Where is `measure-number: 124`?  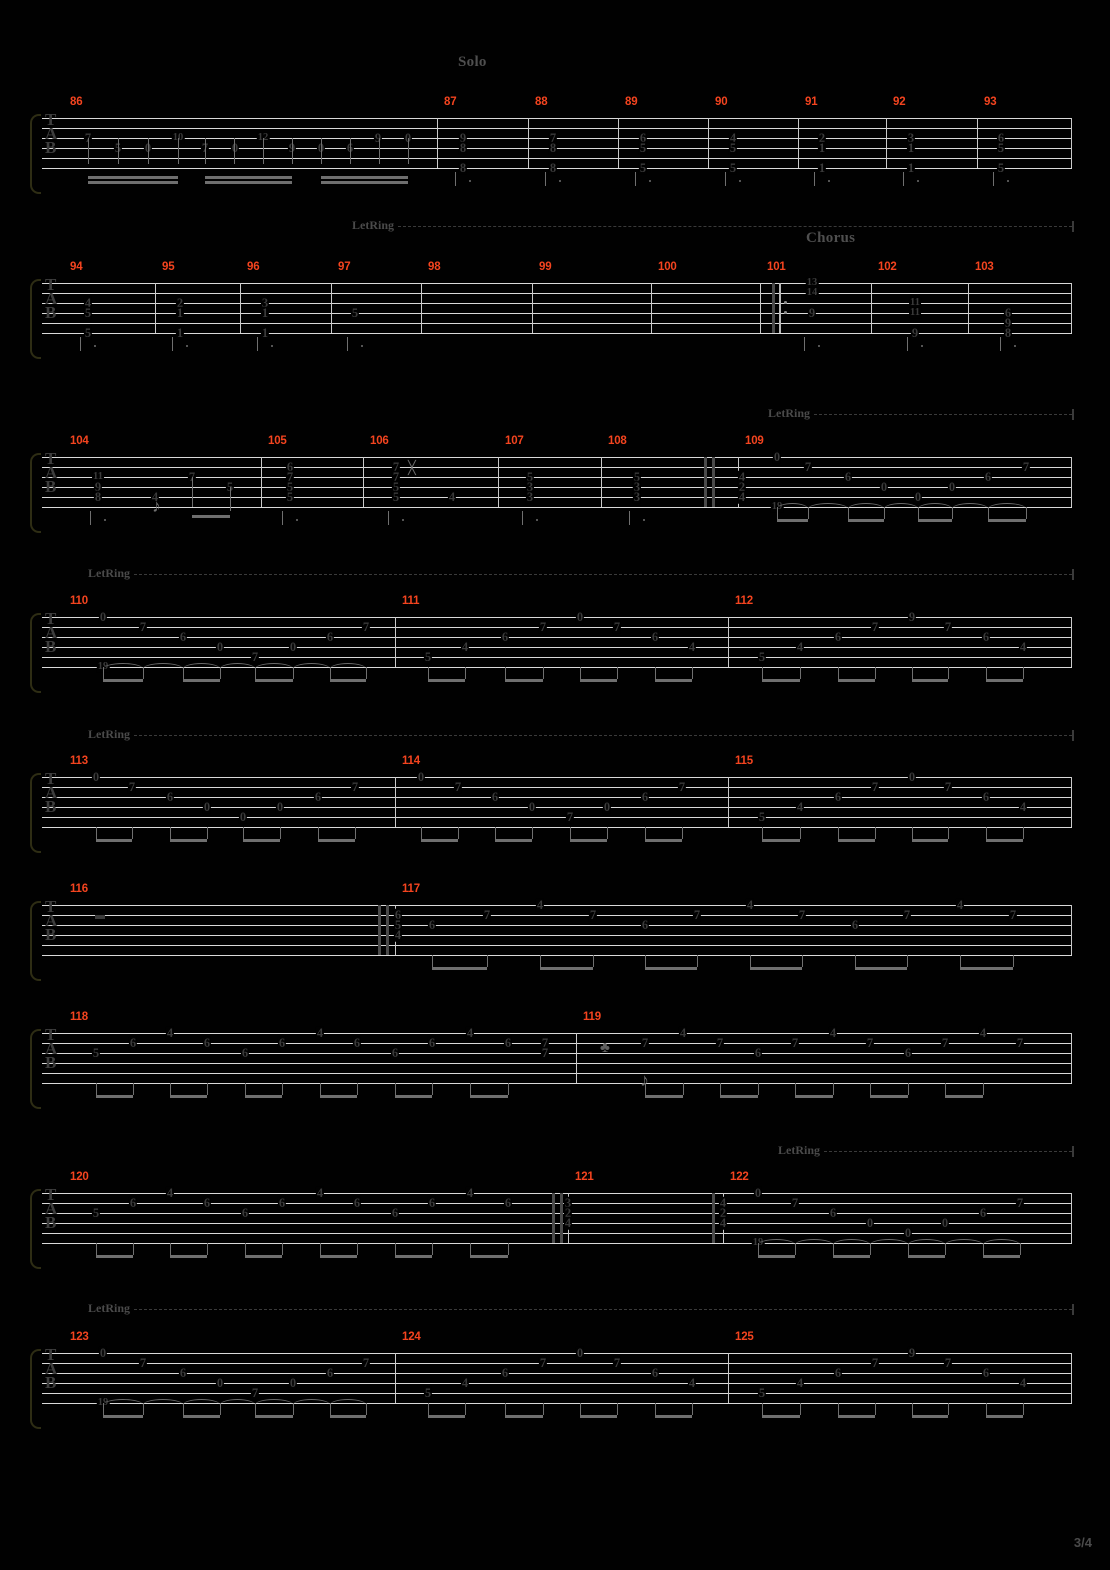 measure-number: 124 is located at coordinates (411, 1337).